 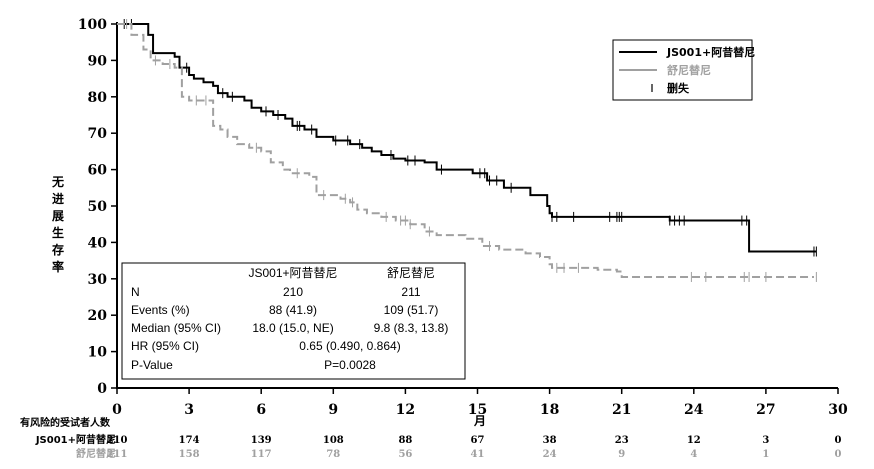 I want to click on x-tick-label: 15, so click(x=477, y=410).